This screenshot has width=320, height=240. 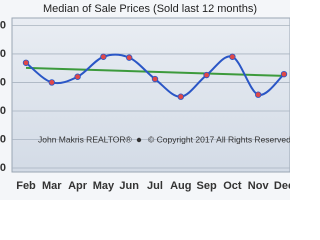 What do you see at coordinates (207, 186) in the screenshot?
I see `x-tick-label: Sep` at bounding box center [207, 186].